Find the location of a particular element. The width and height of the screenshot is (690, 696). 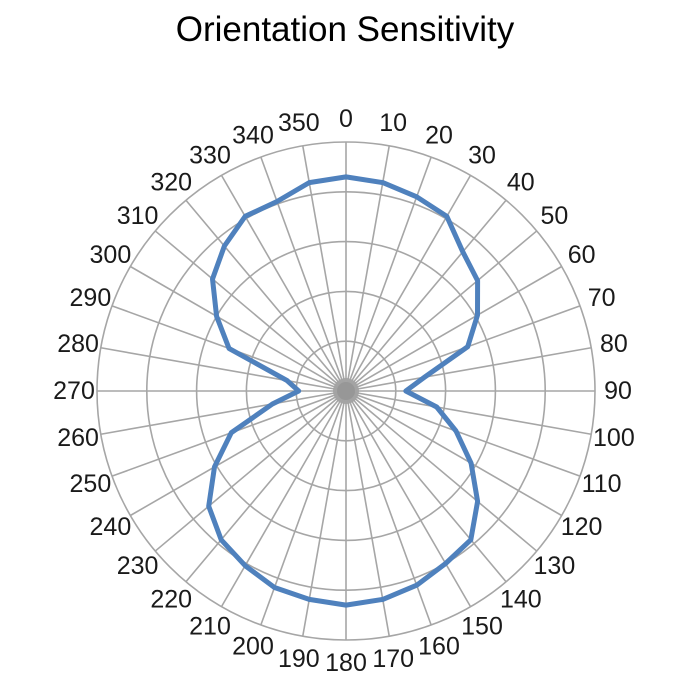

angle-label-270: 270 is located at coordinates (74, 391).